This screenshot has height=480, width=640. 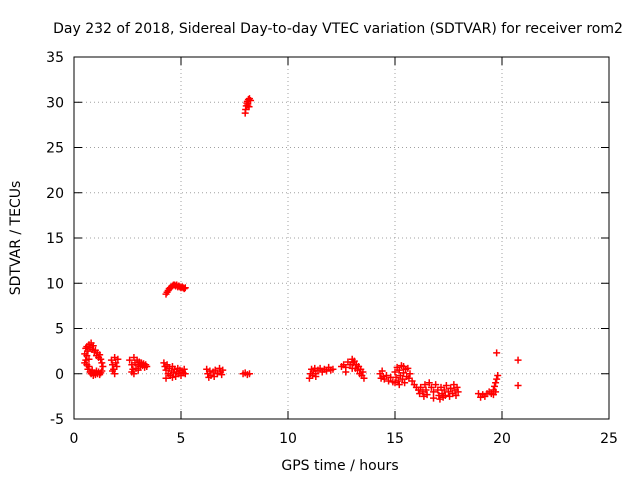 What do you see at coordinates (339, 466) in the screenshot?
I see `x-axis-label: GPS time / hours` at bounding box center [339, 466].